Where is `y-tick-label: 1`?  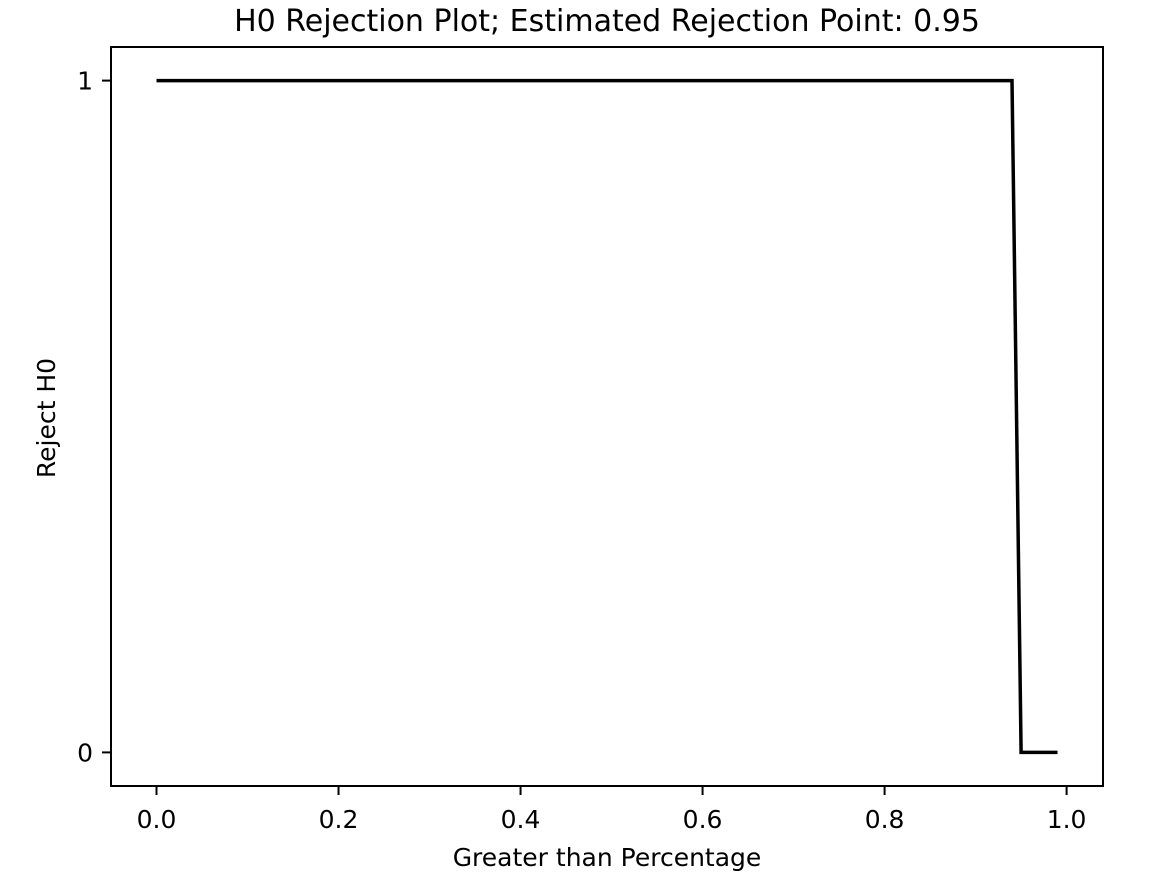
y-tick-label: 1 is located at coordinates (85, 81).